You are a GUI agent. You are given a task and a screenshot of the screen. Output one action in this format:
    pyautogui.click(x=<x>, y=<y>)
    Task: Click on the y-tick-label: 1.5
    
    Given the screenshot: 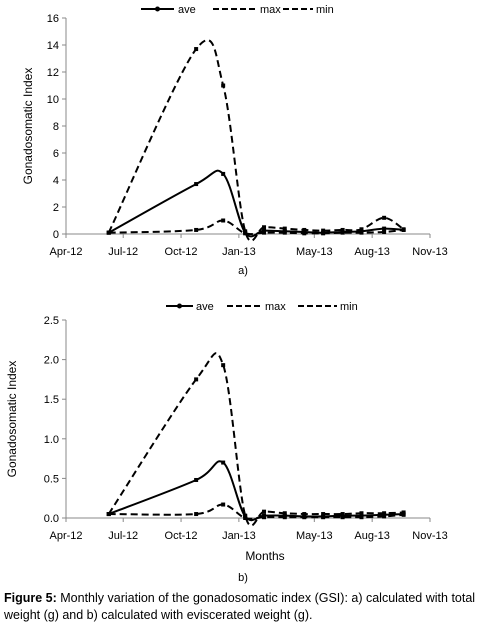 What is the action you would take?
    pyautogui.click(x=51, y=400)
    